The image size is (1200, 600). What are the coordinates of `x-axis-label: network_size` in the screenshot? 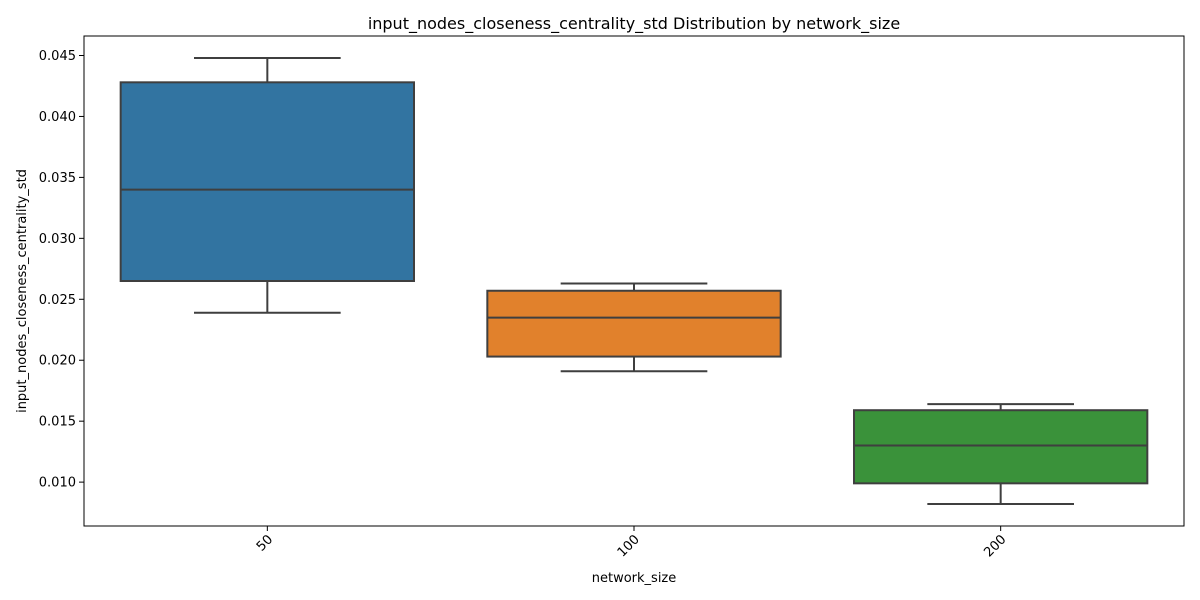 It's located at (634, 578).